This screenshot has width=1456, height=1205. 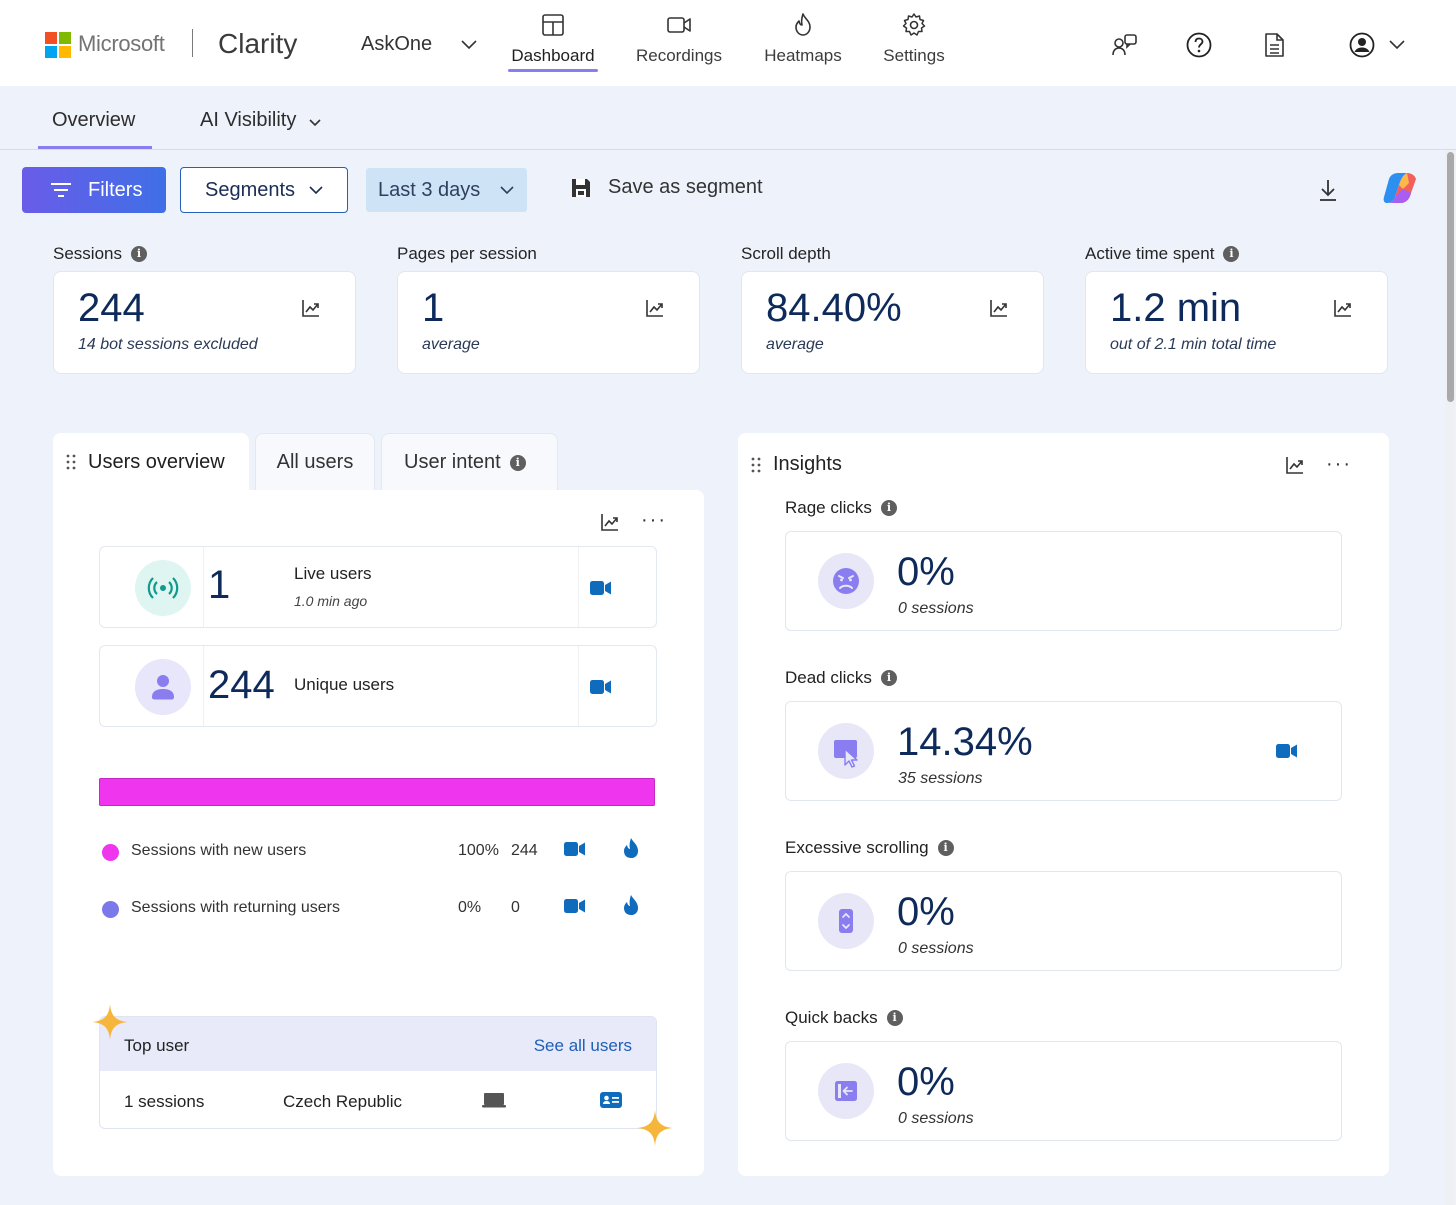 I want to click on segments-label: Segments, so click(x=250, y=189).